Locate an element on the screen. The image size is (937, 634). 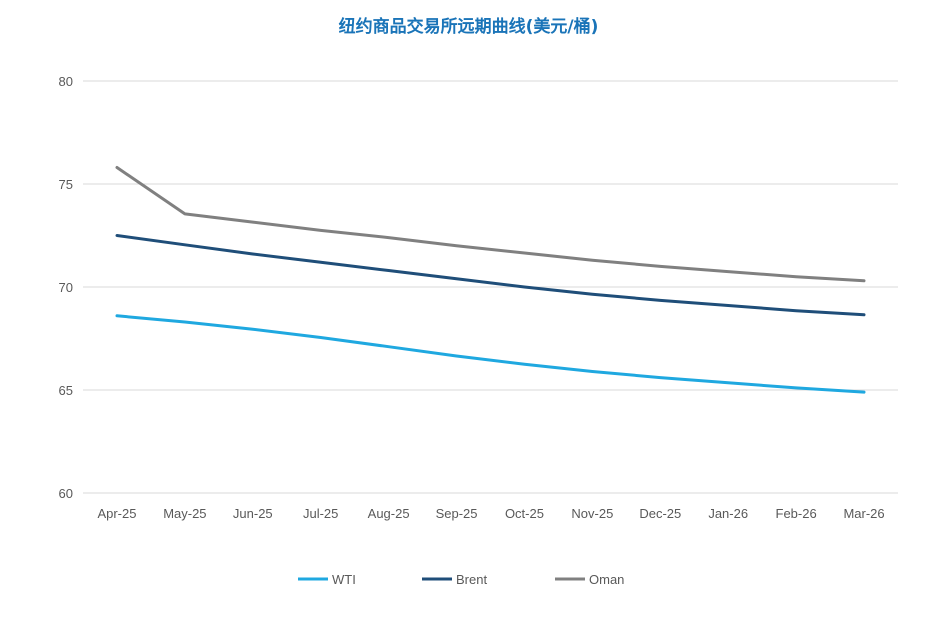
y-axis-ticks: 60 65 70 75 80 is located at coordinates (66, 287).